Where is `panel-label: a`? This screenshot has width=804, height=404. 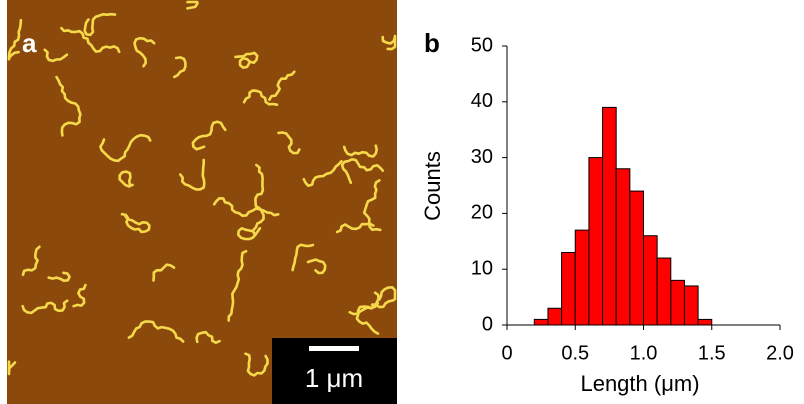
panel-label: a is located at coordinates (29, 43).